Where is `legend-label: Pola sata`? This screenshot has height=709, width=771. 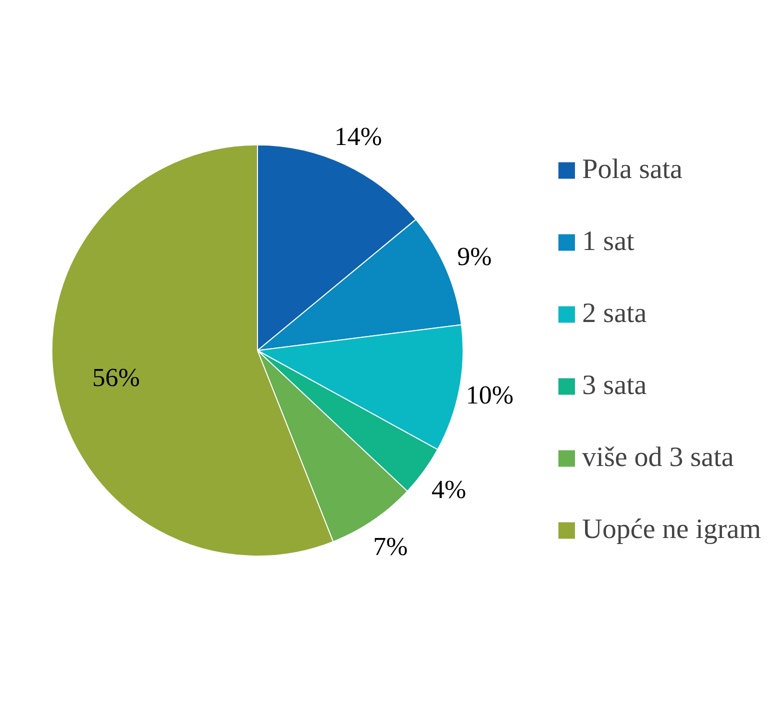
legend-label: Pola sata is located at coordinates (632, 170).